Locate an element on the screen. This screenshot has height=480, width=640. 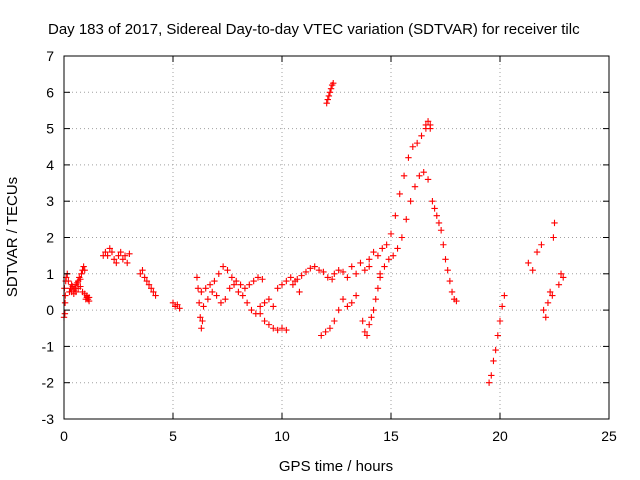
x-tick-label: 0 is located at coordinates (64, 436).